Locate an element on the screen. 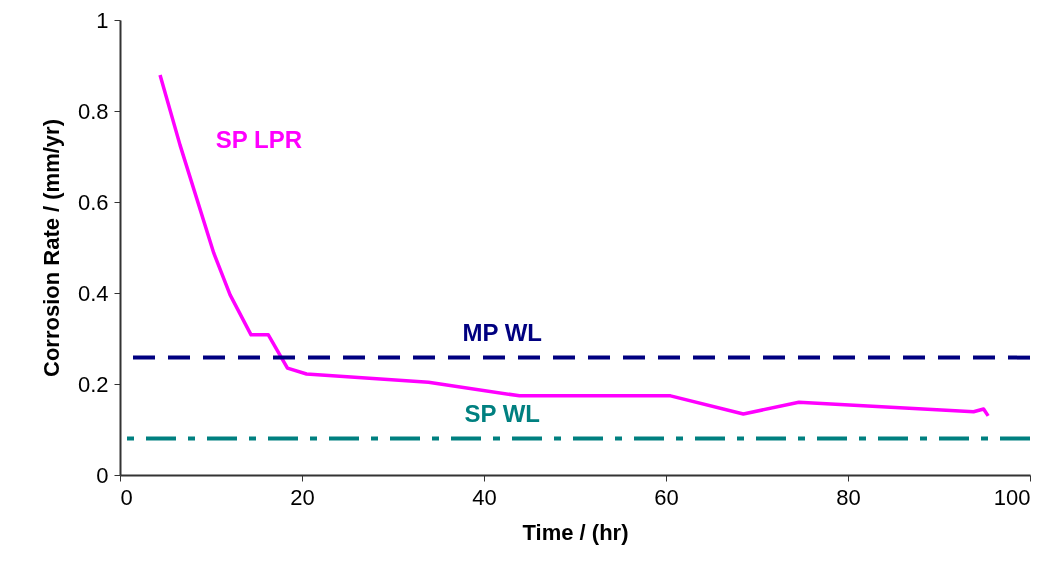 This screenshot has height=586, width=1061. y-tick-label: 1 is located at coordinates (102, 20).